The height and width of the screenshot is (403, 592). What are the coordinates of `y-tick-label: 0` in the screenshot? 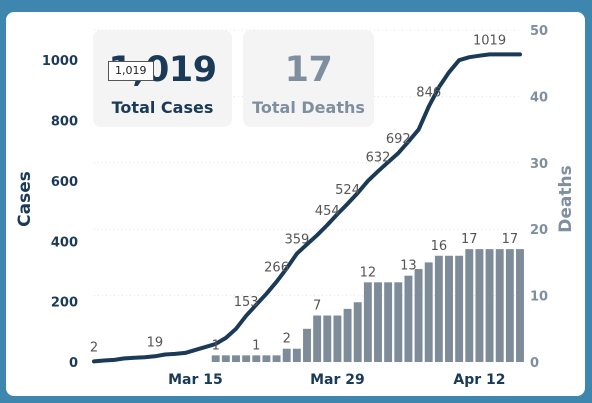 It's located at (73, 363).